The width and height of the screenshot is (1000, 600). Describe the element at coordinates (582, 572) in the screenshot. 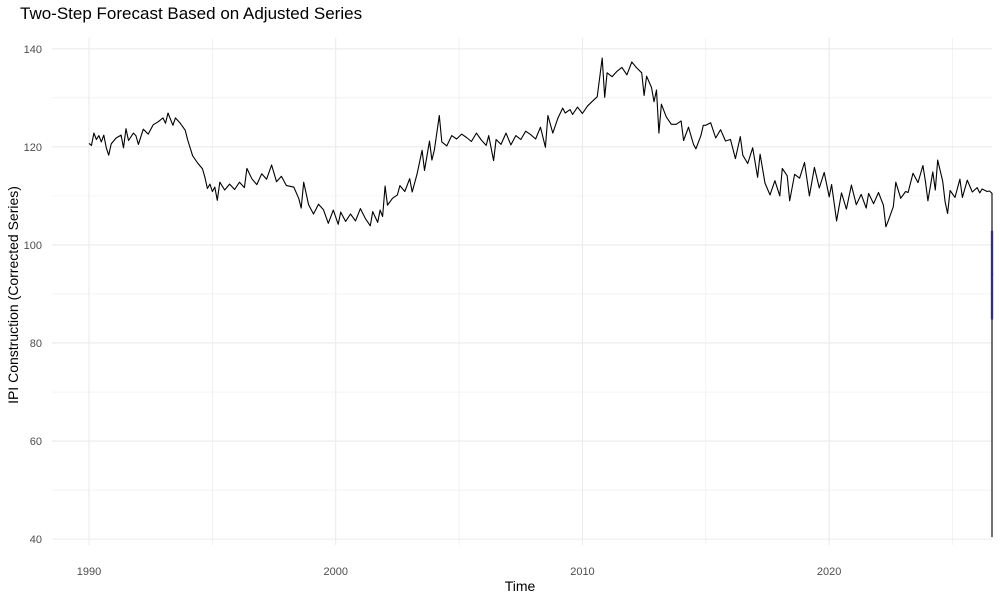

I see `x-tick-label: 2010` at that location.